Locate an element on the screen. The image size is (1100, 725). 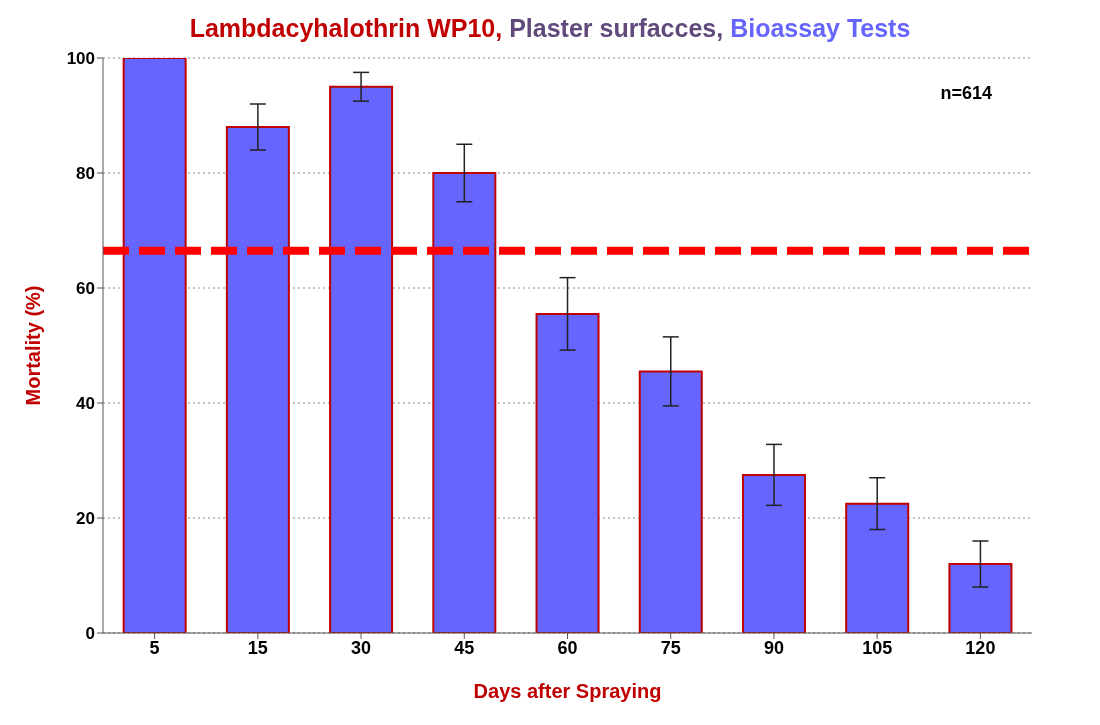
x-tick-label: 15 is located at coordinates (257, 647).